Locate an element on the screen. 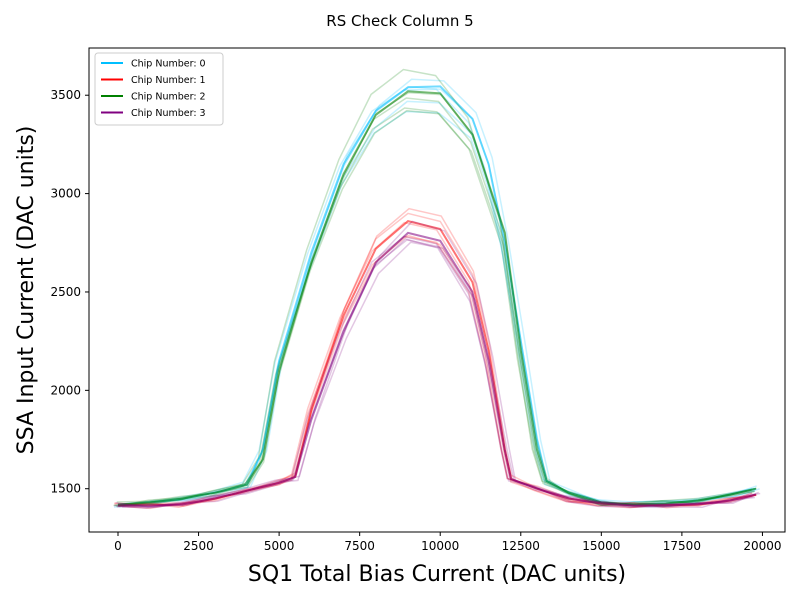 Image resolution: width=800 pixels, height=600 pixels. x-tick-label: 10000 is located at coordinates (440, 546).